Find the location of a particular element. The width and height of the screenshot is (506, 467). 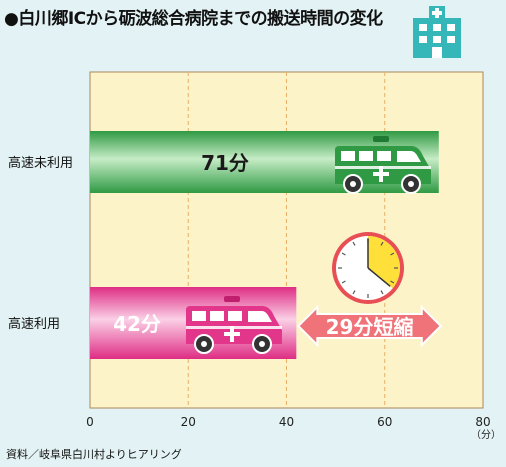

category-label: 高速利用 is located at coordinates (34, 324).